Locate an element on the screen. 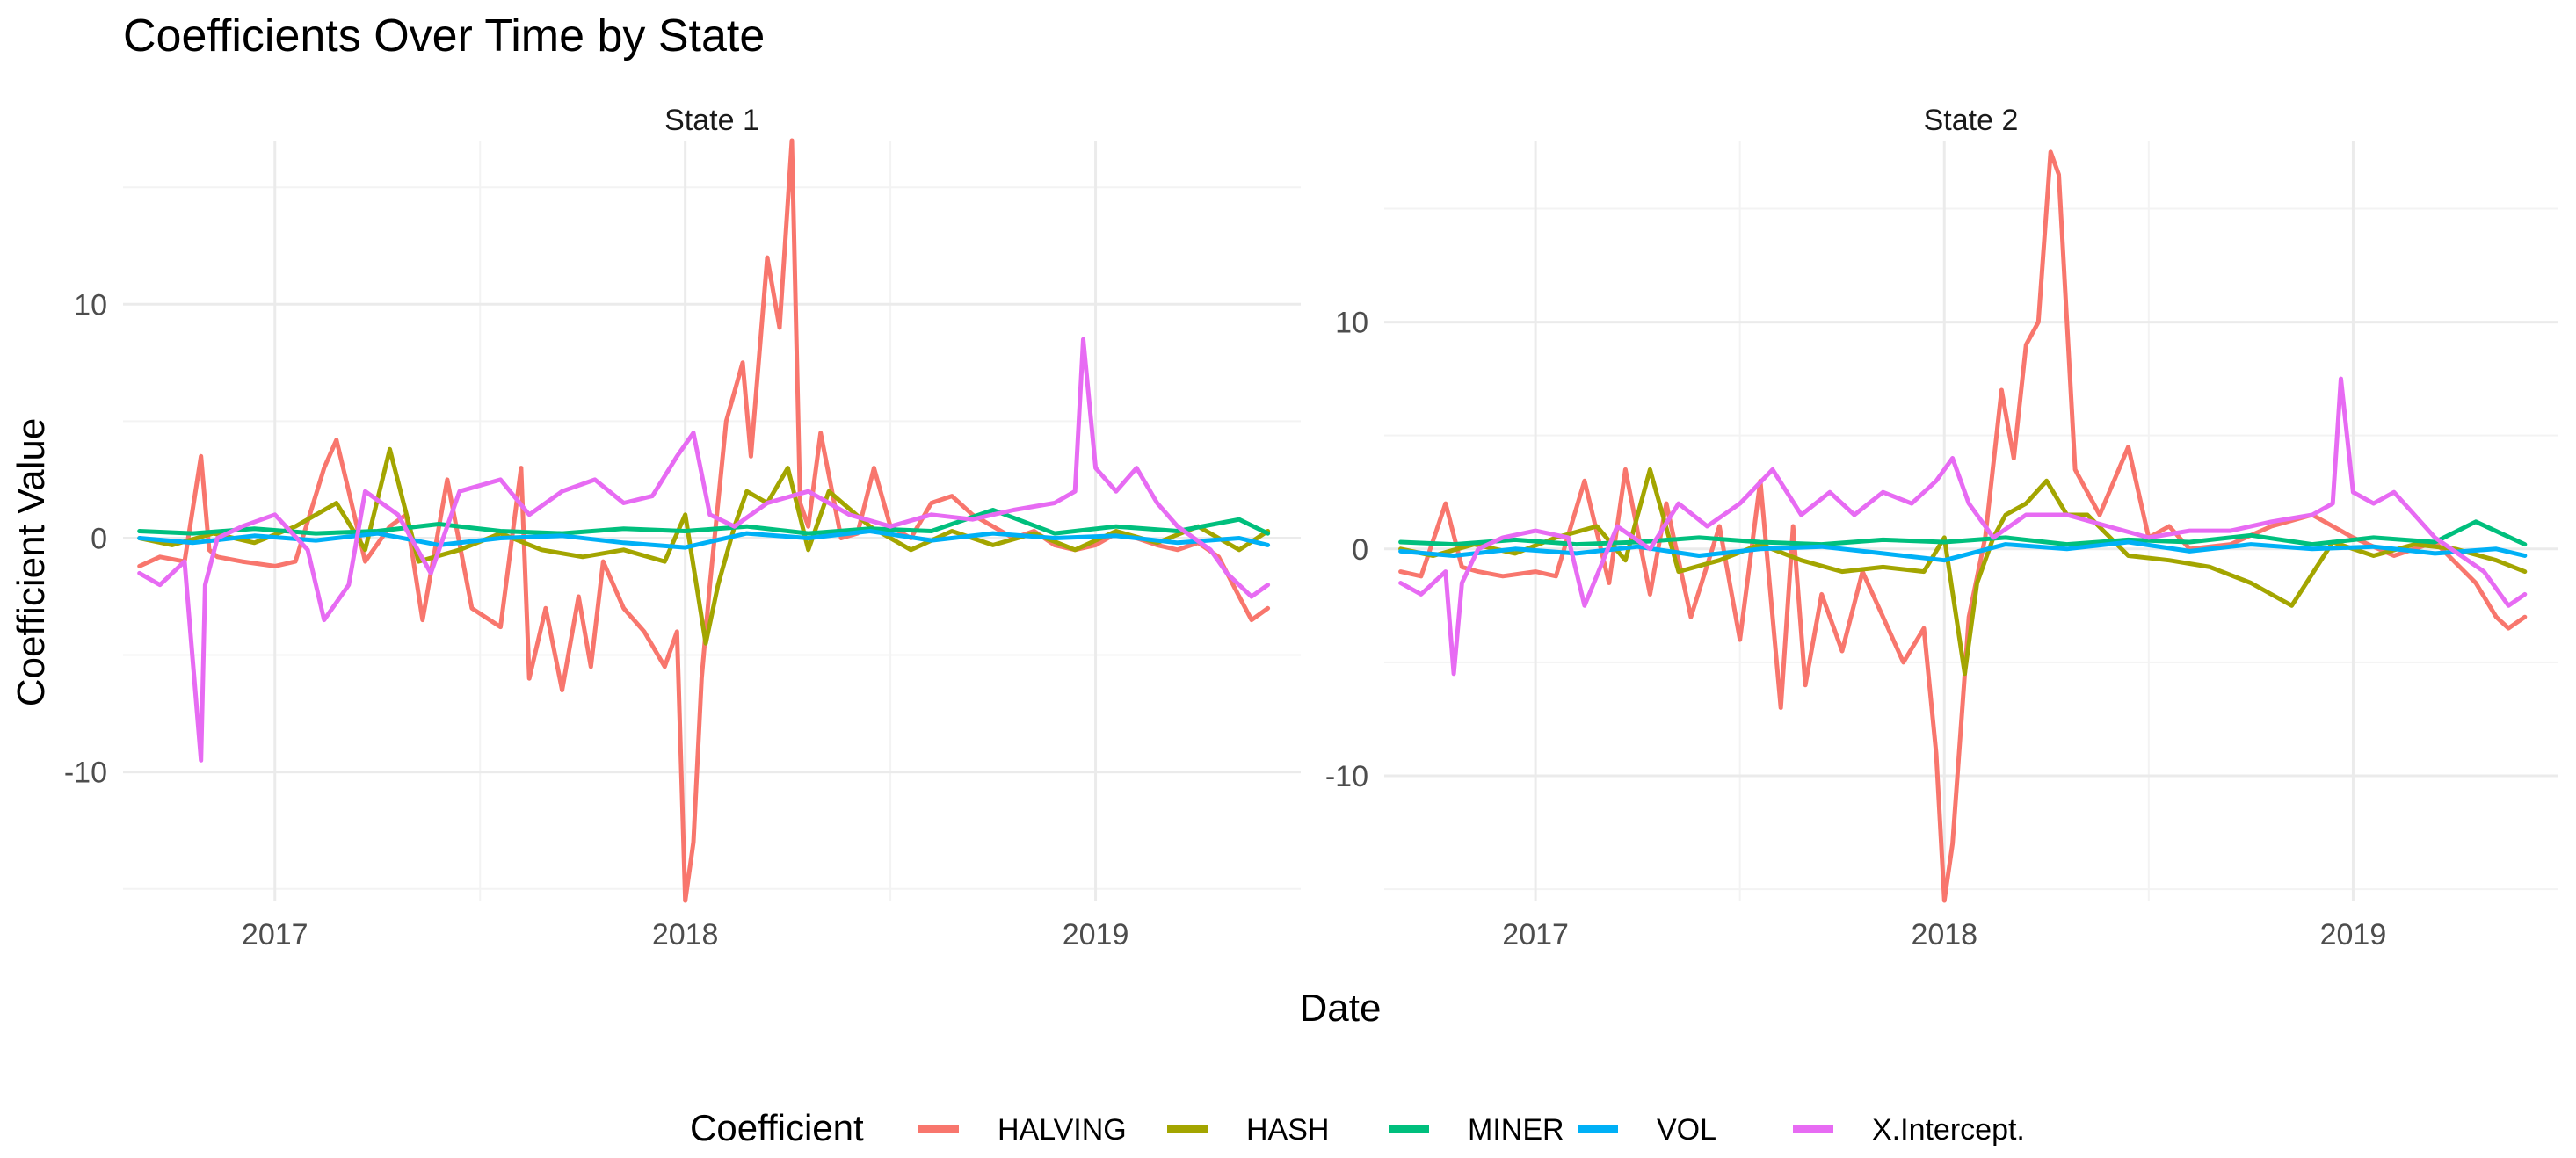 The image size is (2576, 1158). series-line-x-intercept is located at coordinates (1963, 526).